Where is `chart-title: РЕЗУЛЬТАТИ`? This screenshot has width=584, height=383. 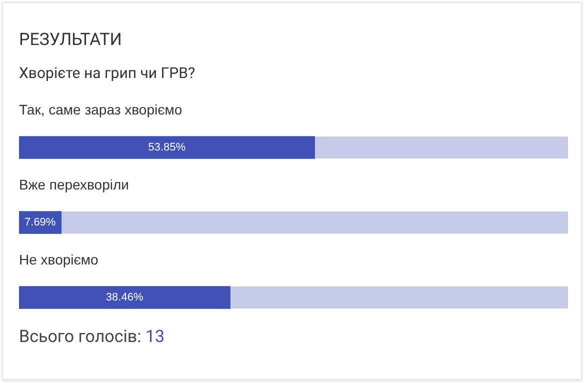 chart-title: РЕЗУЛЬТАТИ is located at coordinates (70, 40).